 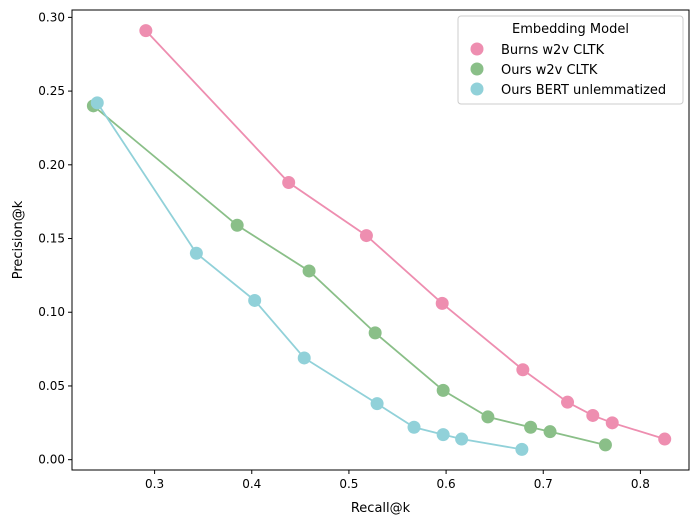 What do you see at coordinates (51, 17) in the screenshot?
I see `y-tick-label: 0.30` at bounding box center [51, 17].